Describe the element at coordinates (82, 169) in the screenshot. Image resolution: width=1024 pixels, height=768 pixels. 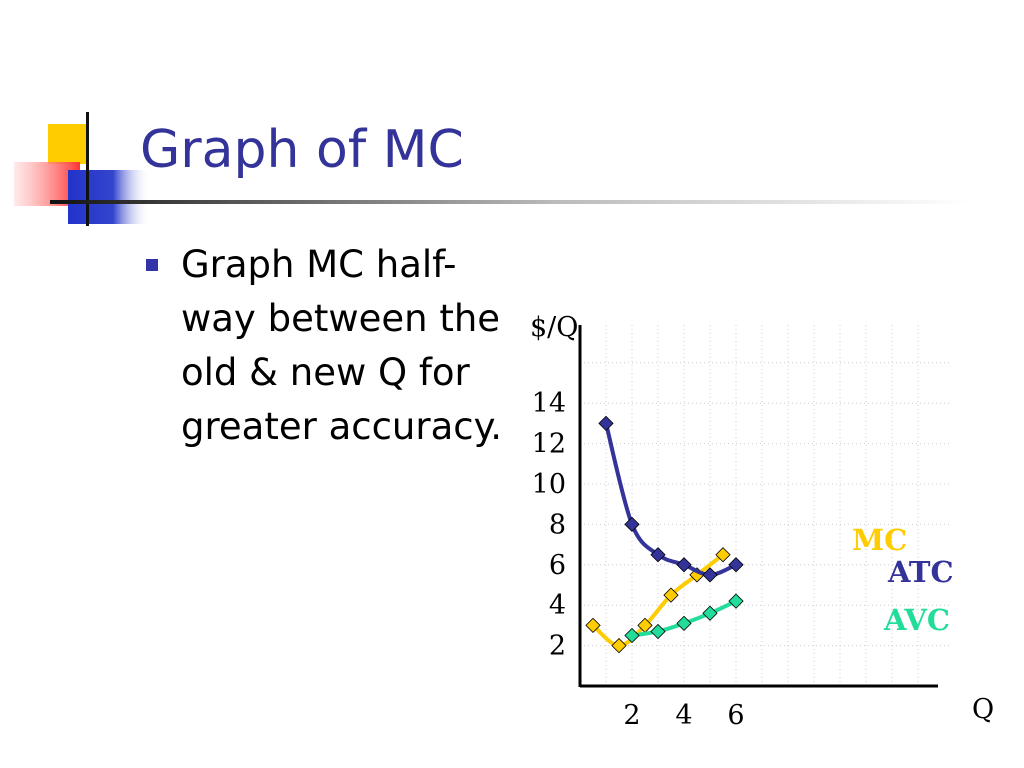
I see `slide-corner-logo` at that location.